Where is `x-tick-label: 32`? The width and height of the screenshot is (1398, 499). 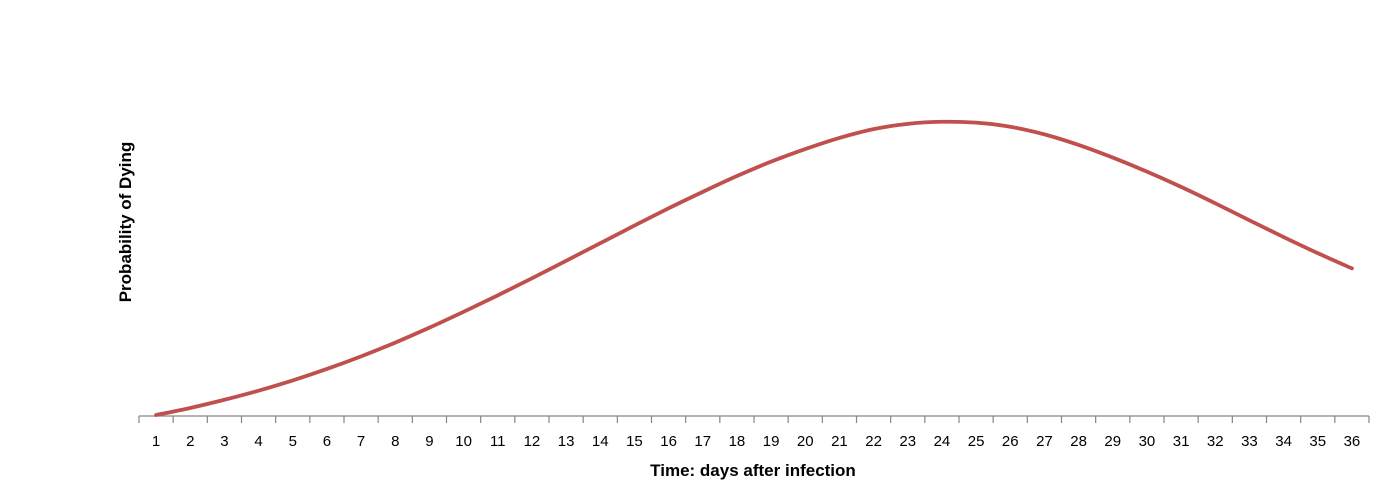 x-tick-label: 32 is located at coordinates (1215, 441).